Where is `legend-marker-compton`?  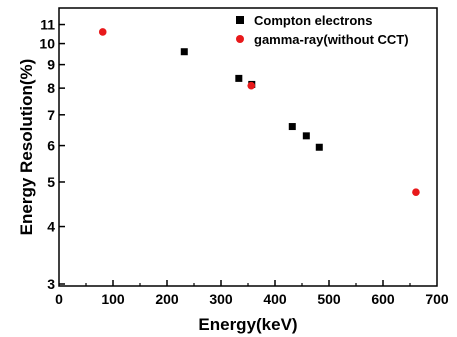
legend-marker-compton is located at coordinates (240, 20).